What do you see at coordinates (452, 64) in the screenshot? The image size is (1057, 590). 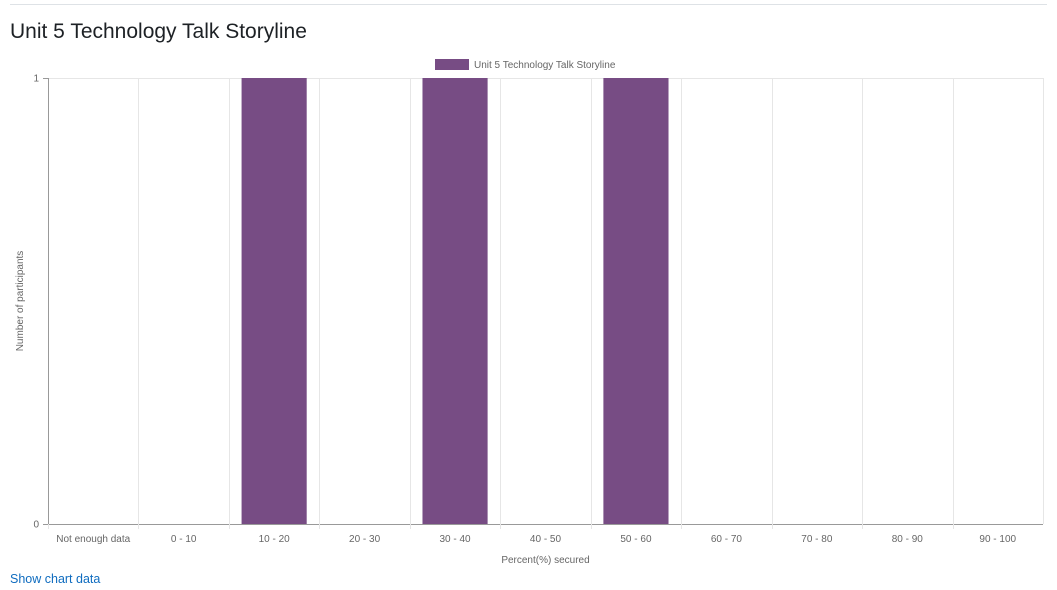 I see `legend-swatch` at bounding box center [452, 64].